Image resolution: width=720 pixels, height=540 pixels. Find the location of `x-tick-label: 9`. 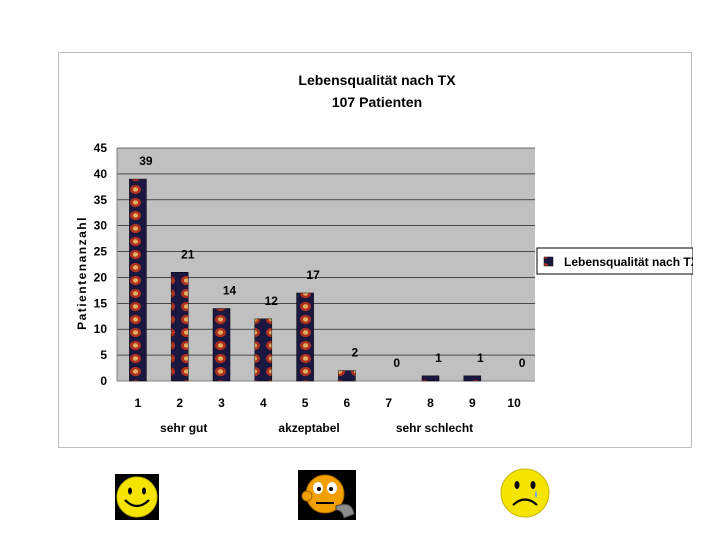

x-tick-label: 9 is located at coordinates (472, 403).